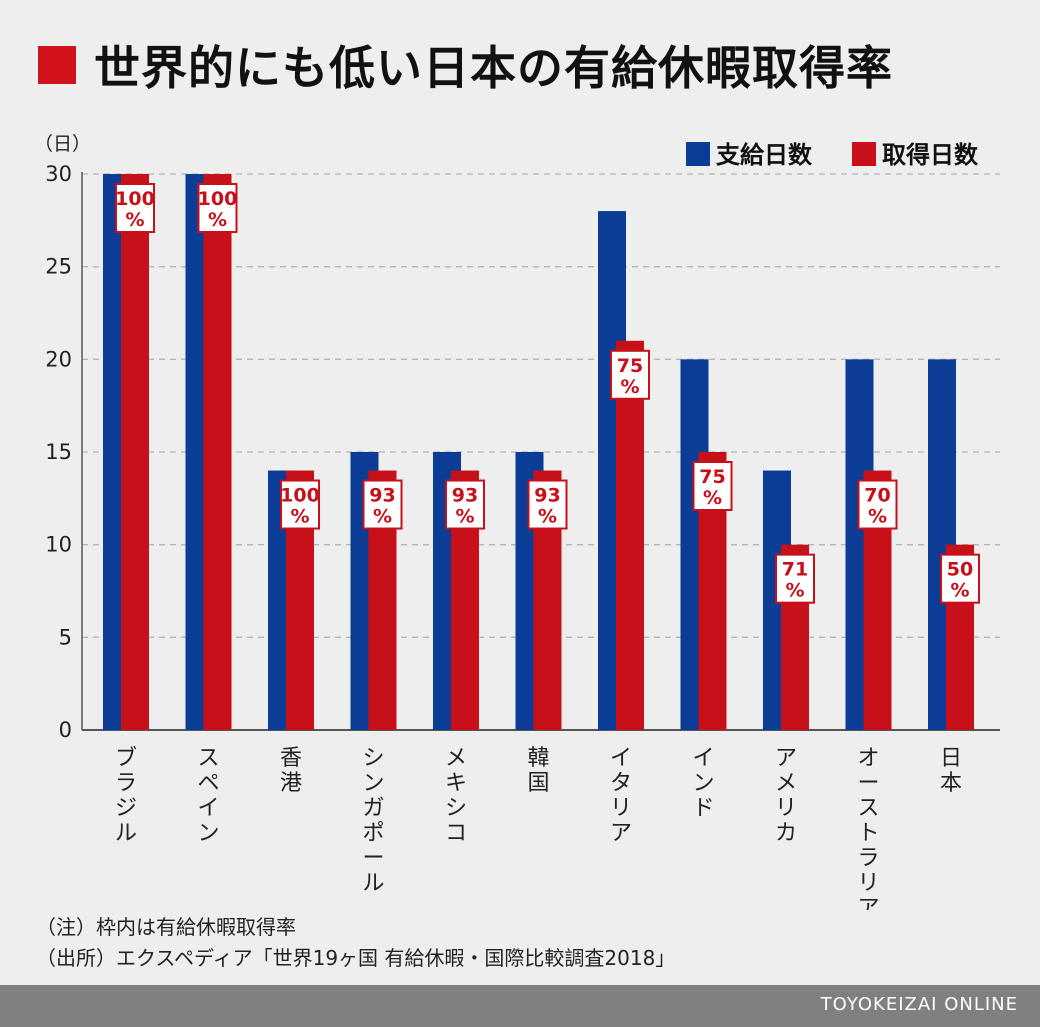  What do you see at coordinates (382, 517) in the screenshot?
I see `rate-unit-3: %` at bounding box center [382, 517].